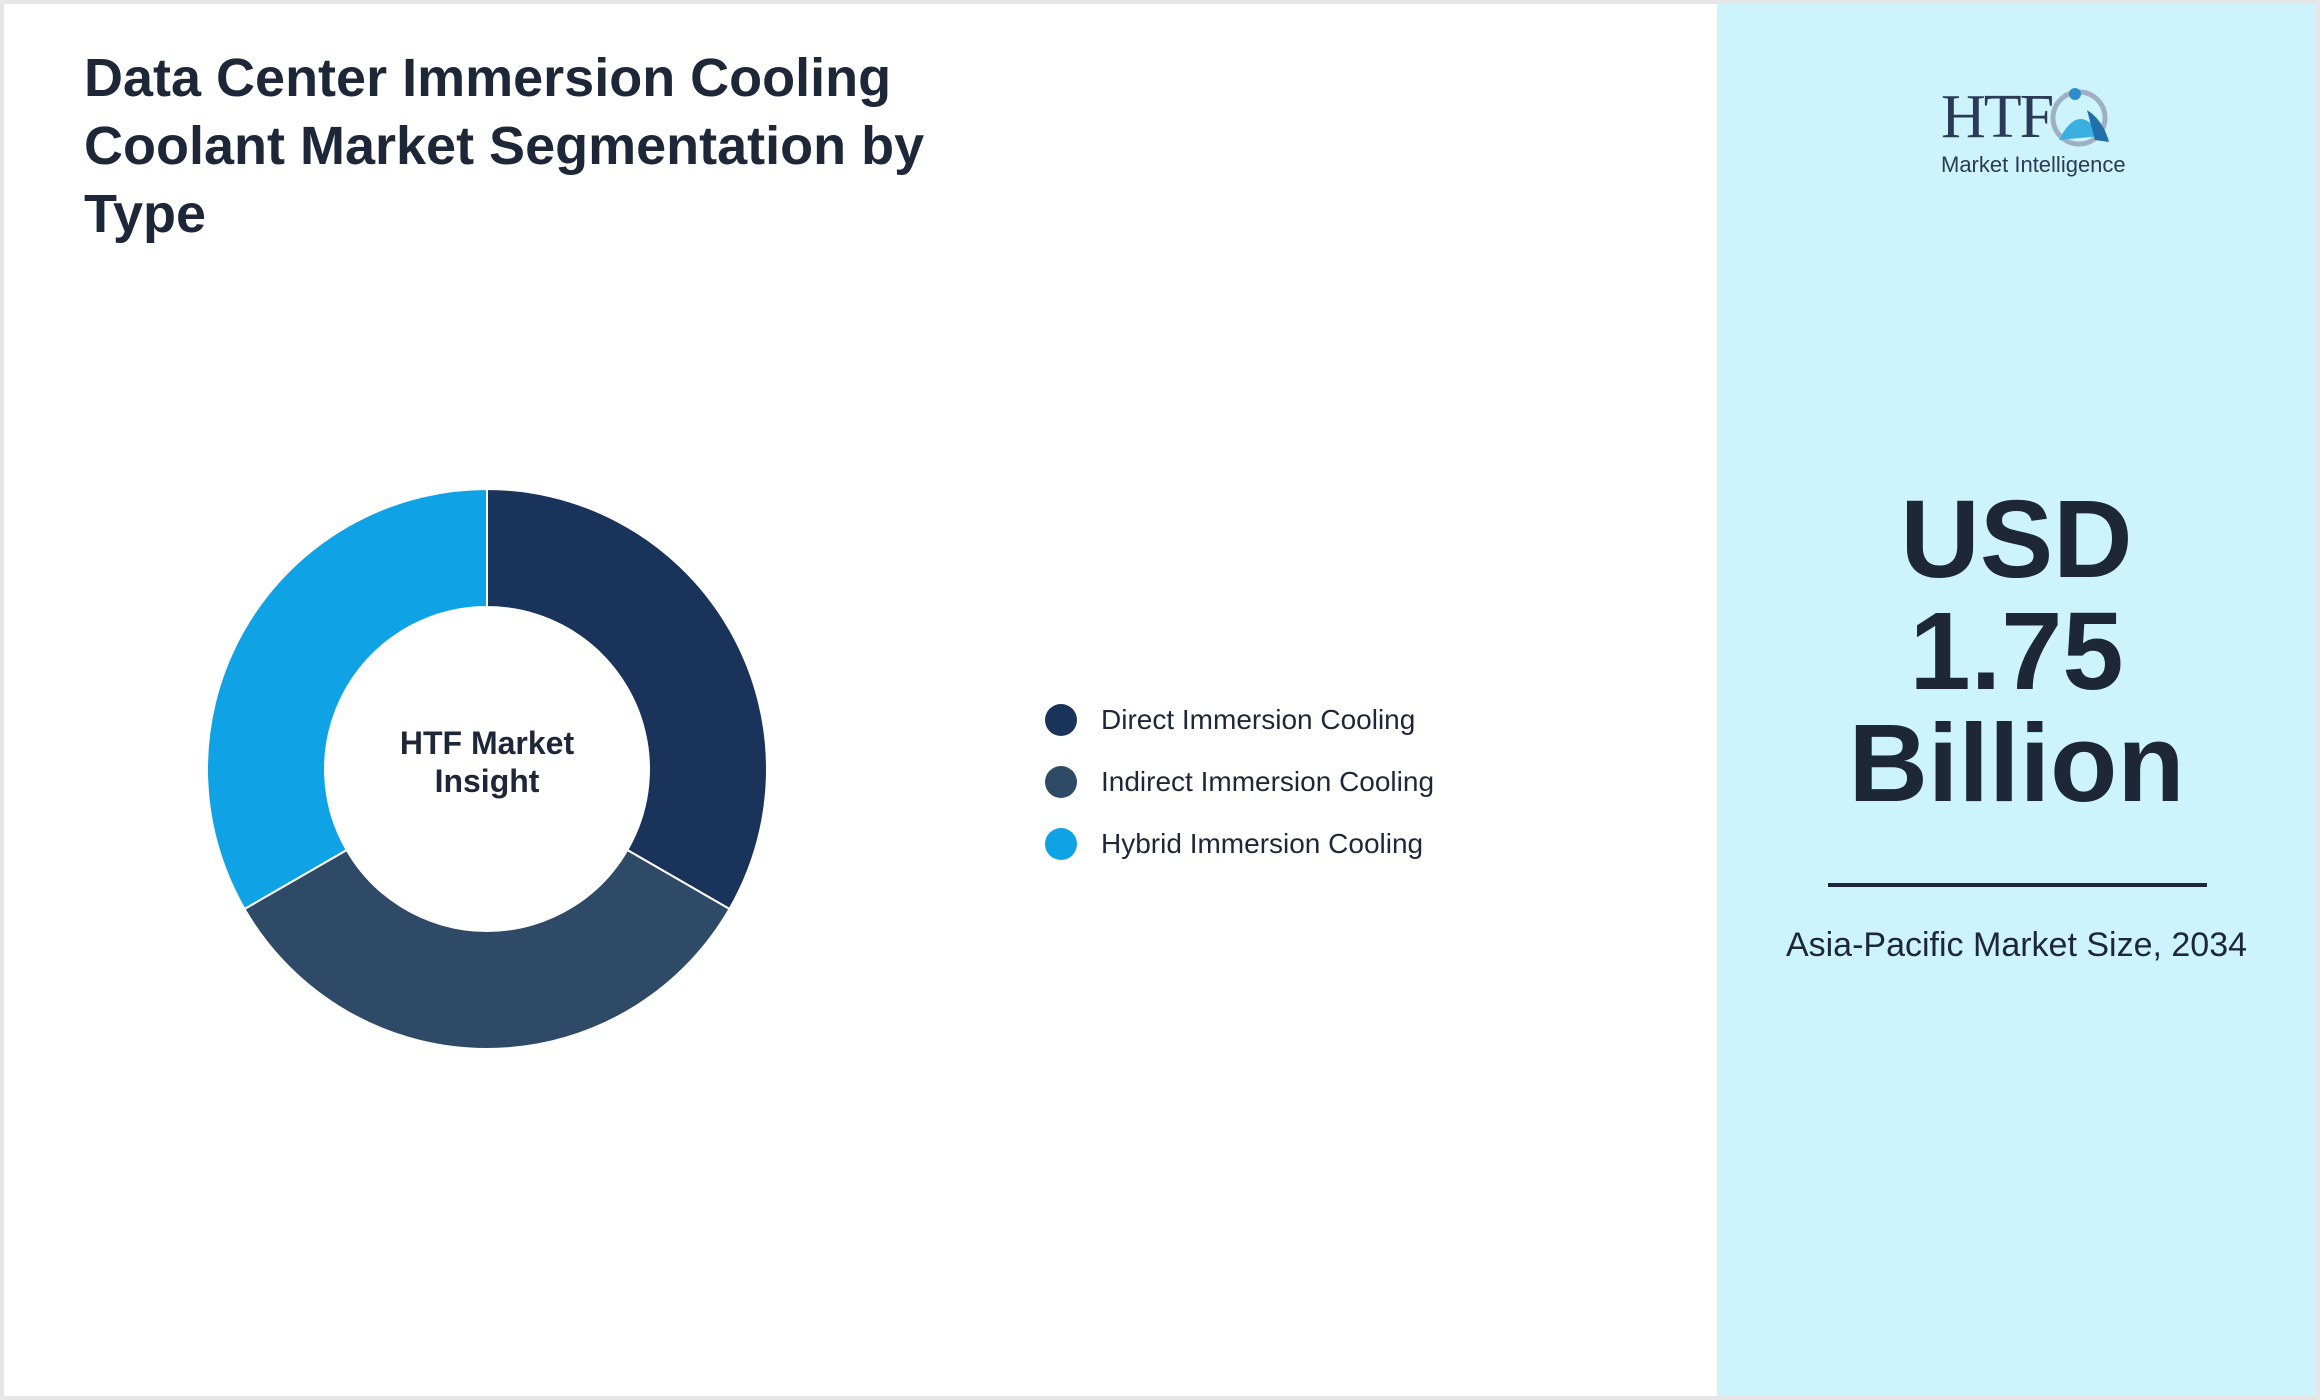  I want to click on legend-item: Hybrid Immersion Cooling, so click(1239, 844).